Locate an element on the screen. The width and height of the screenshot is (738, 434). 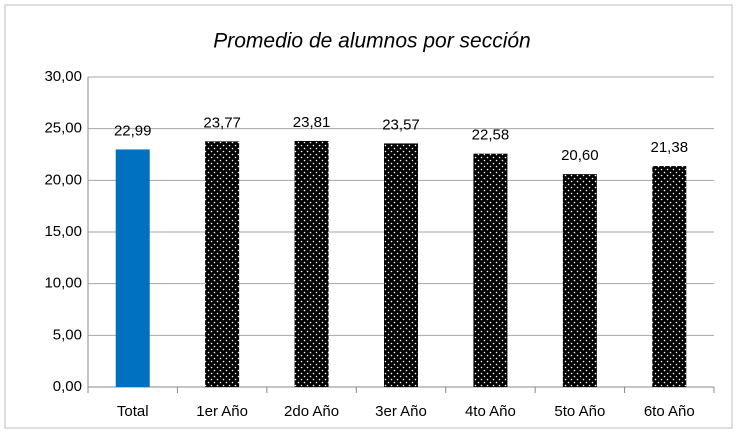
y-tick-label: 5,00 is located at coordinates (67, 334).